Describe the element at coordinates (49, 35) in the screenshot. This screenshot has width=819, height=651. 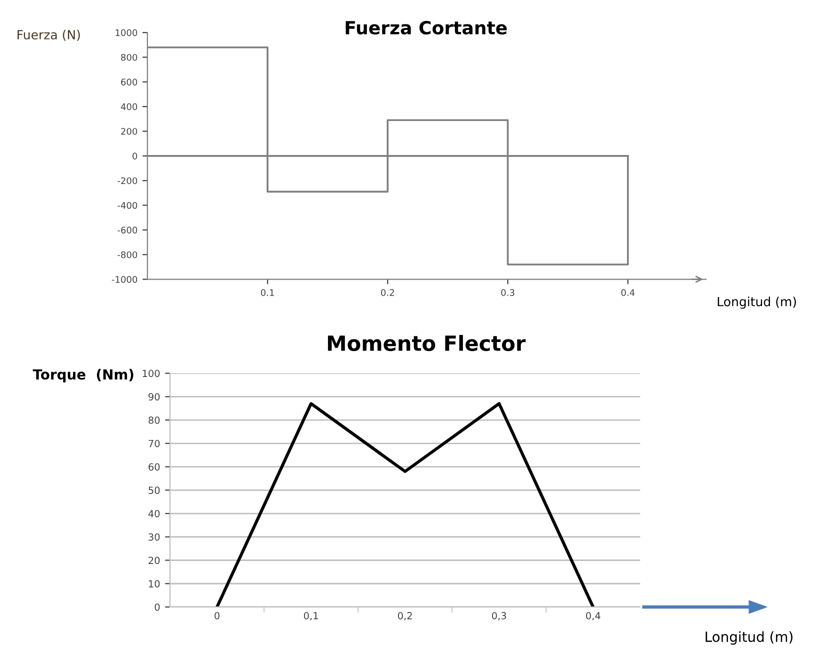
I see `y-axis-title: Fuerza (N)` at that location.